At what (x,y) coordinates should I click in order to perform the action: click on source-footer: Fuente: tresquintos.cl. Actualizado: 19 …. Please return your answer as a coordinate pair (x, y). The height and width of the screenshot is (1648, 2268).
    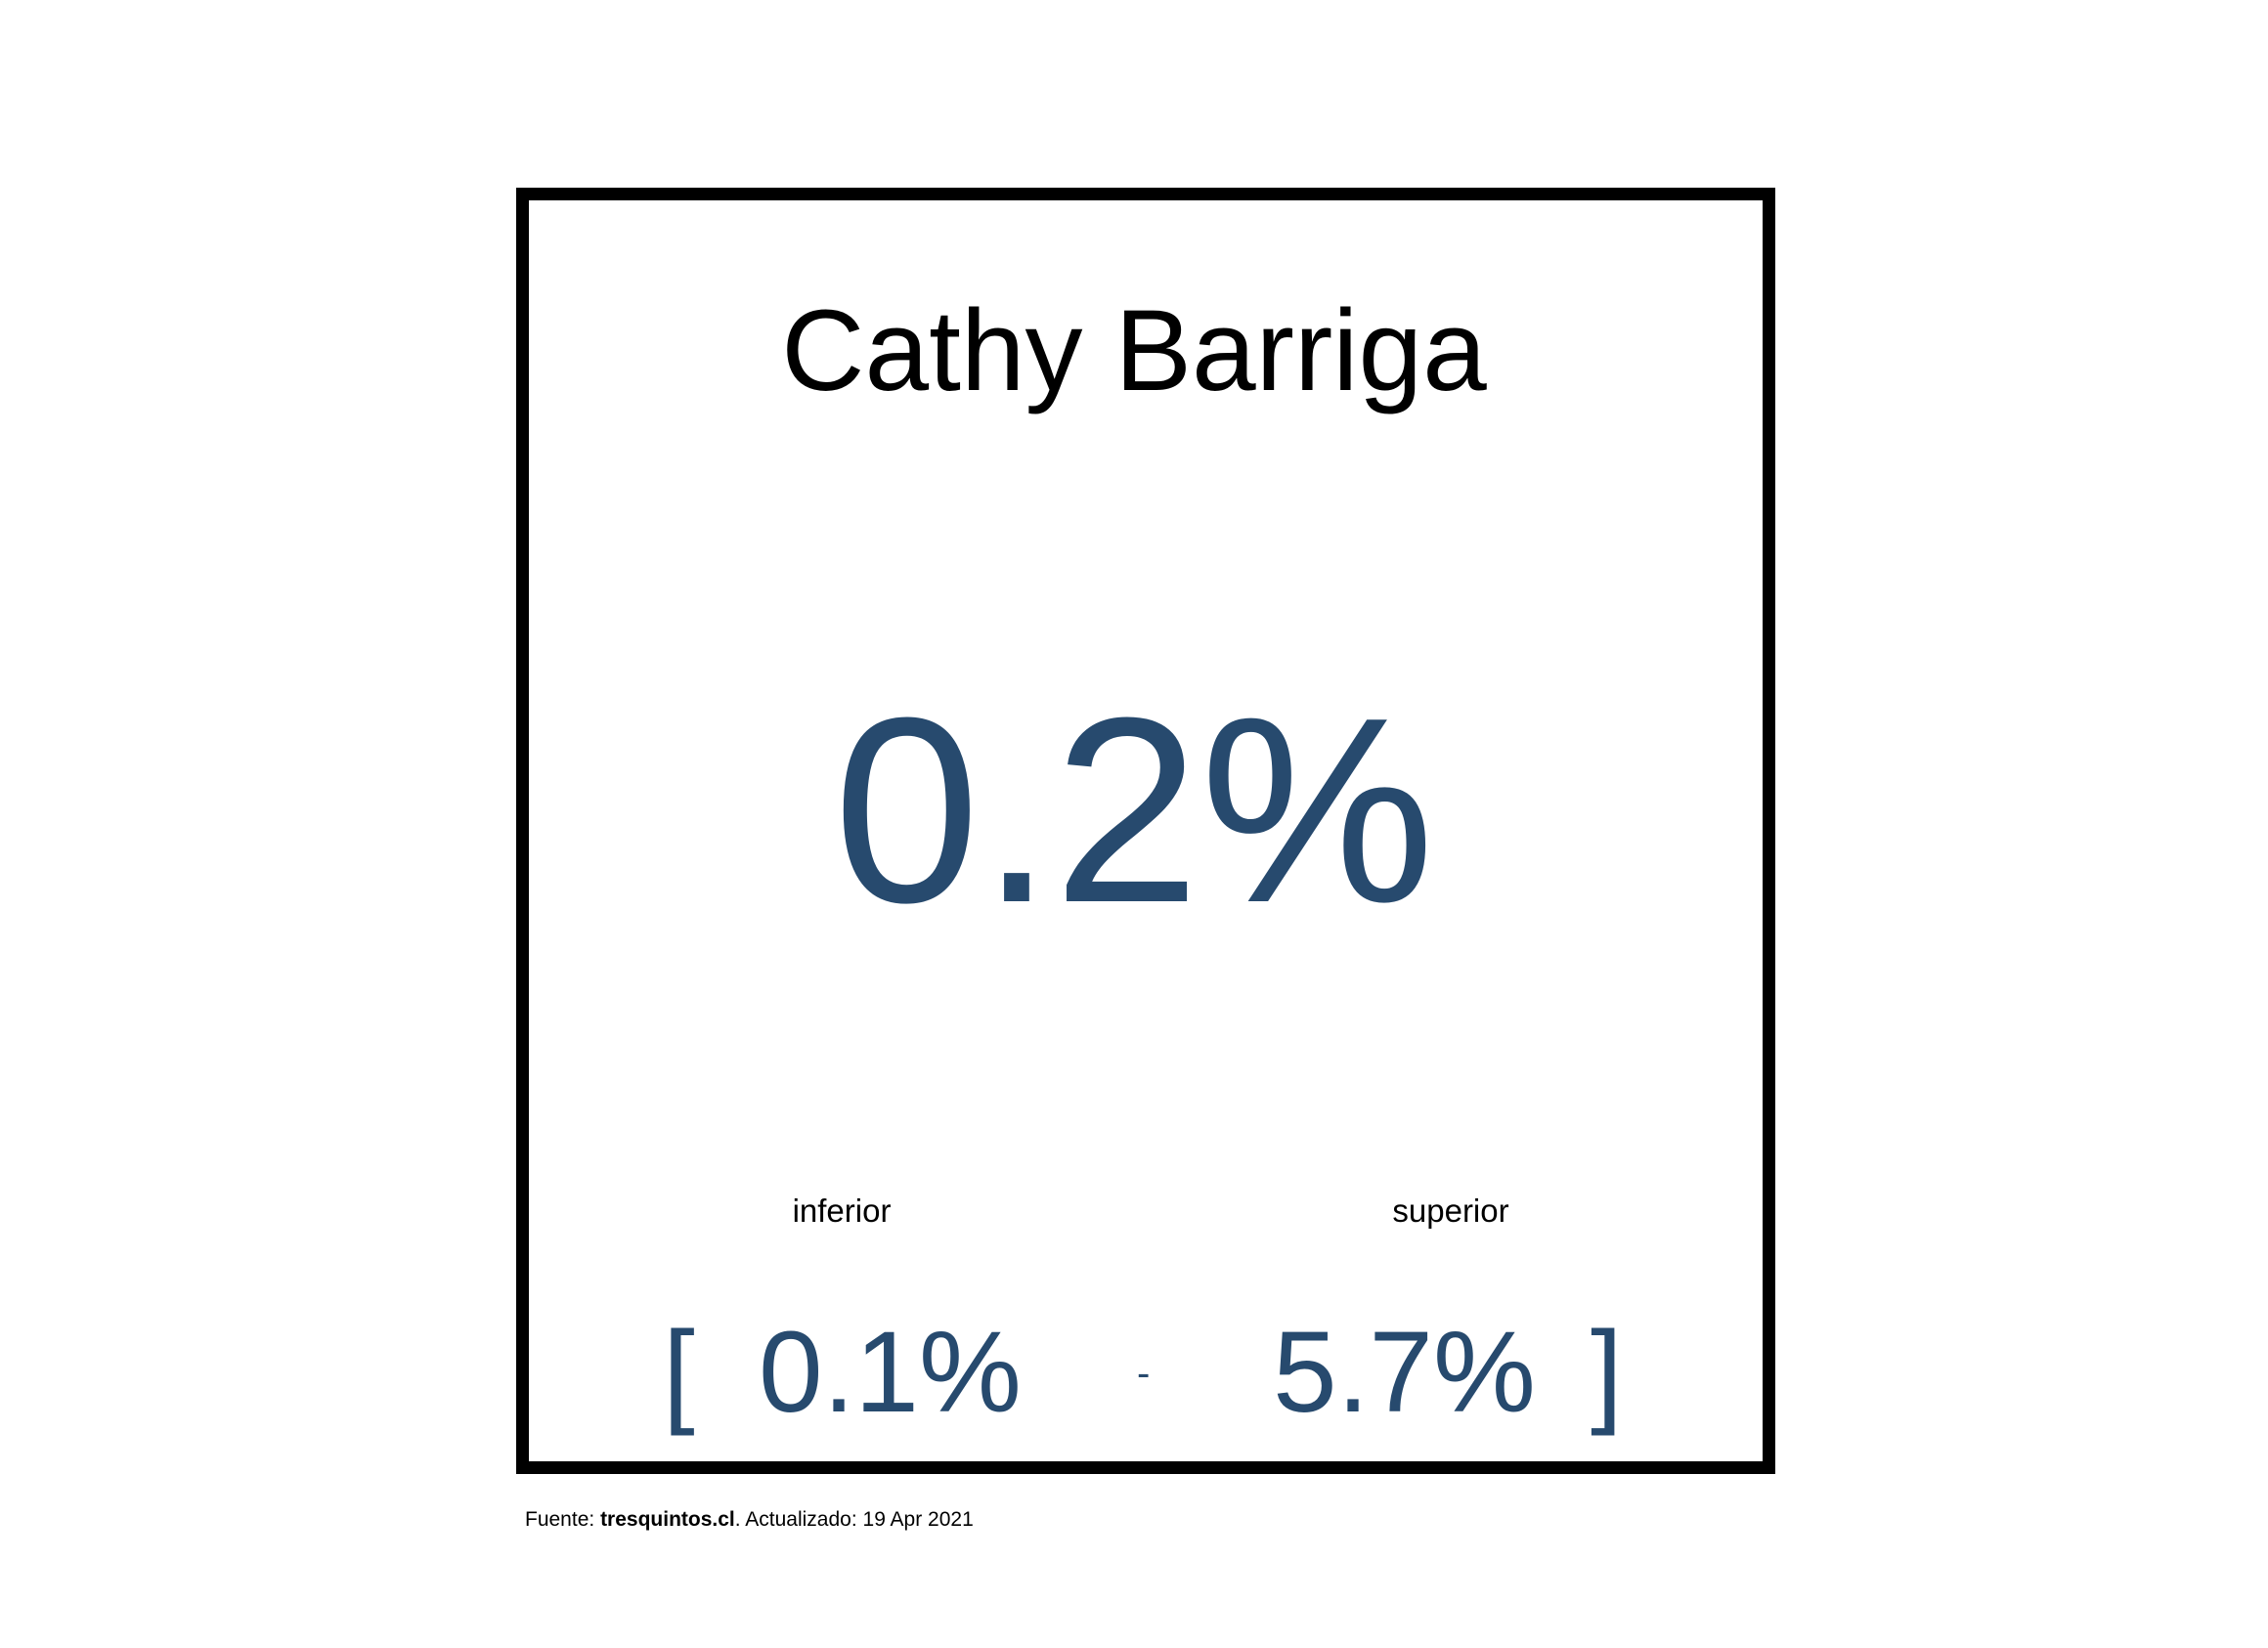
    Looking at the image, I should click on (749, 1519).